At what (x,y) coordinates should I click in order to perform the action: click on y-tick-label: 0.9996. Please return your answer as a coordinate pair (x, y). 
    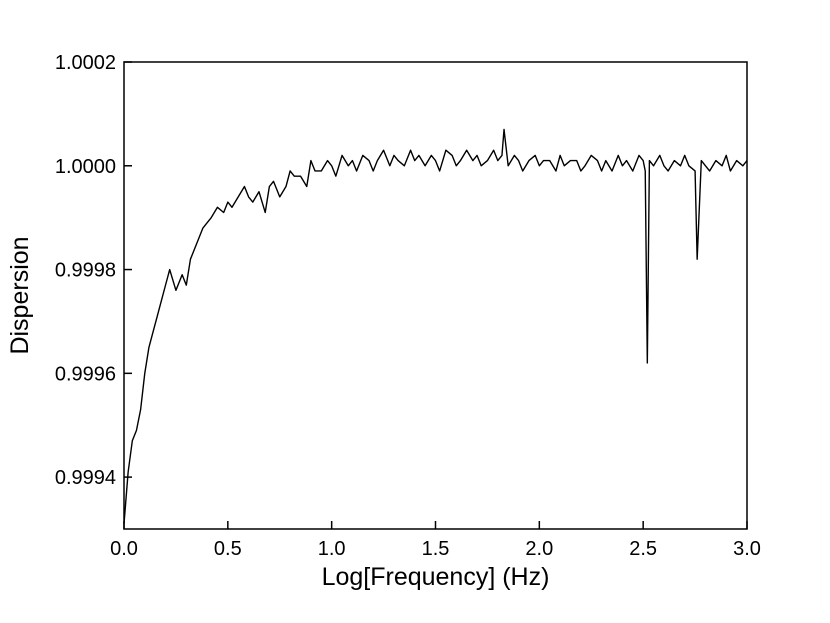
    Looking at the image, I should click on (85, 374).